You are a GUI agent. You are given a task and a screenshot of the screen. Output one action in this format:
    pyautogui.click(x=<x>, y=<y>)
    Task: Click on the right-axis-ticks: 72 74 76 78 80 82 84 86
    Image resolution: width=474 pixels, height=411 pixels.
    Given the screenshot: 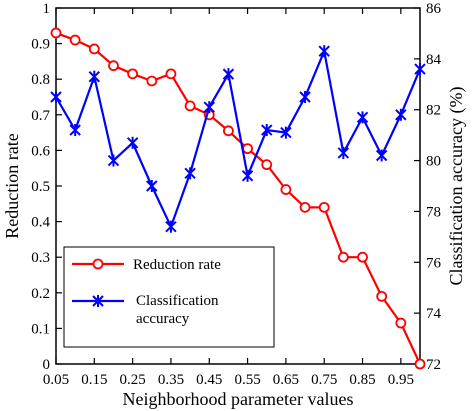 What is the action you would take?
    pyautogui.click(x=428, y=187)
    